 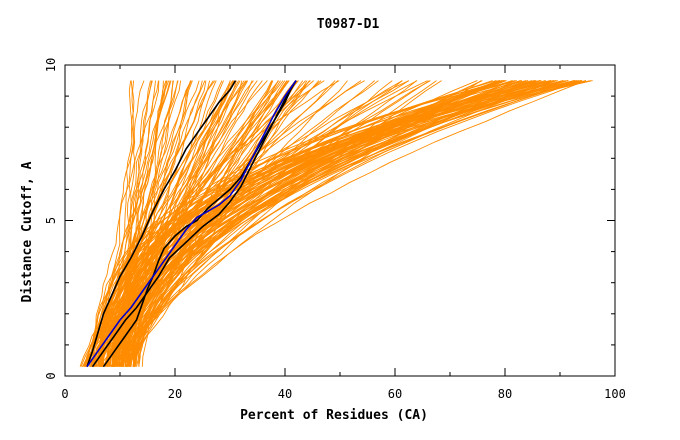 What do you see at coordinates (285, 394) in the screenshot?
I see `tick-label: 40` at bounding box center [285, 394].